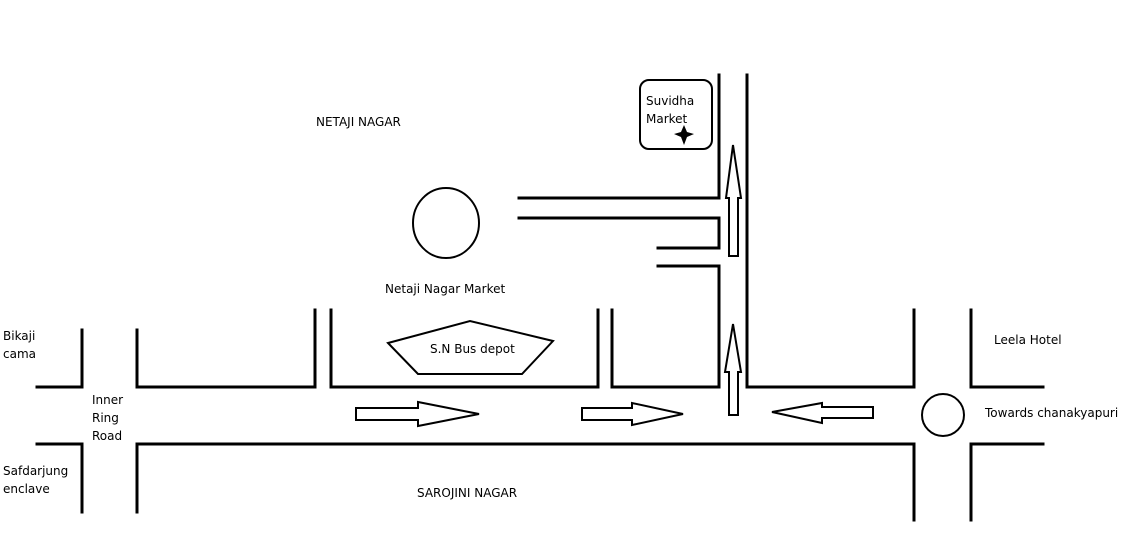  Describe the element at coordinates (19, 345) in the screenshot. I see `bikaji-cama-label: Bikaji cama` at that location.